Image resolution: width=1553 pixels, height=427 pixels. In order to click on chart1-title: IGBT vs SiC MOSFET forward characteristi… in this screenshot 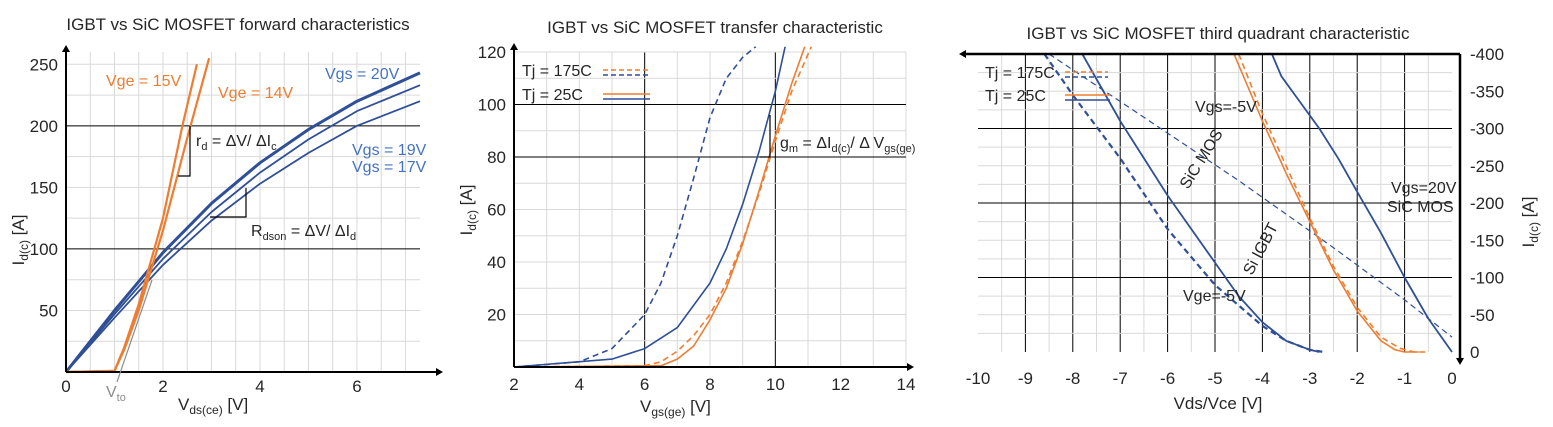, I will do `click(237, 24)`.